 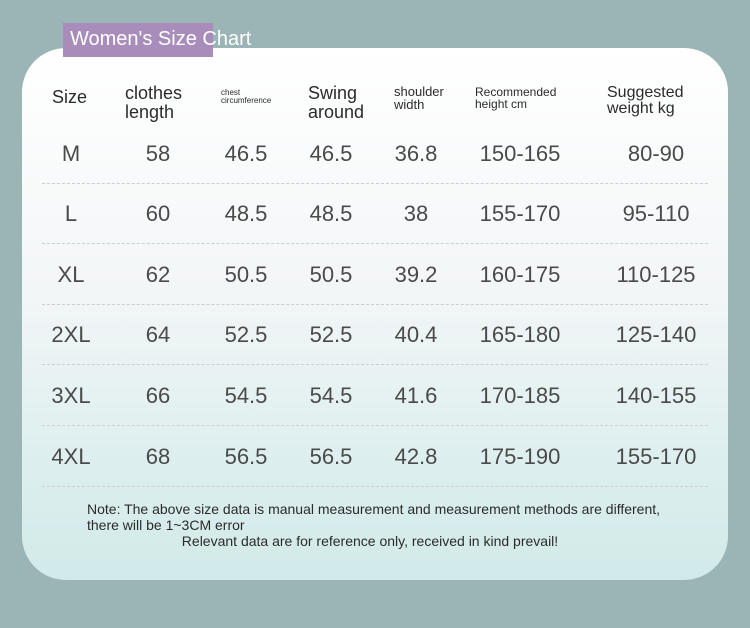 I want to click on cell-size: 3XL, so click(x=71, y=395).